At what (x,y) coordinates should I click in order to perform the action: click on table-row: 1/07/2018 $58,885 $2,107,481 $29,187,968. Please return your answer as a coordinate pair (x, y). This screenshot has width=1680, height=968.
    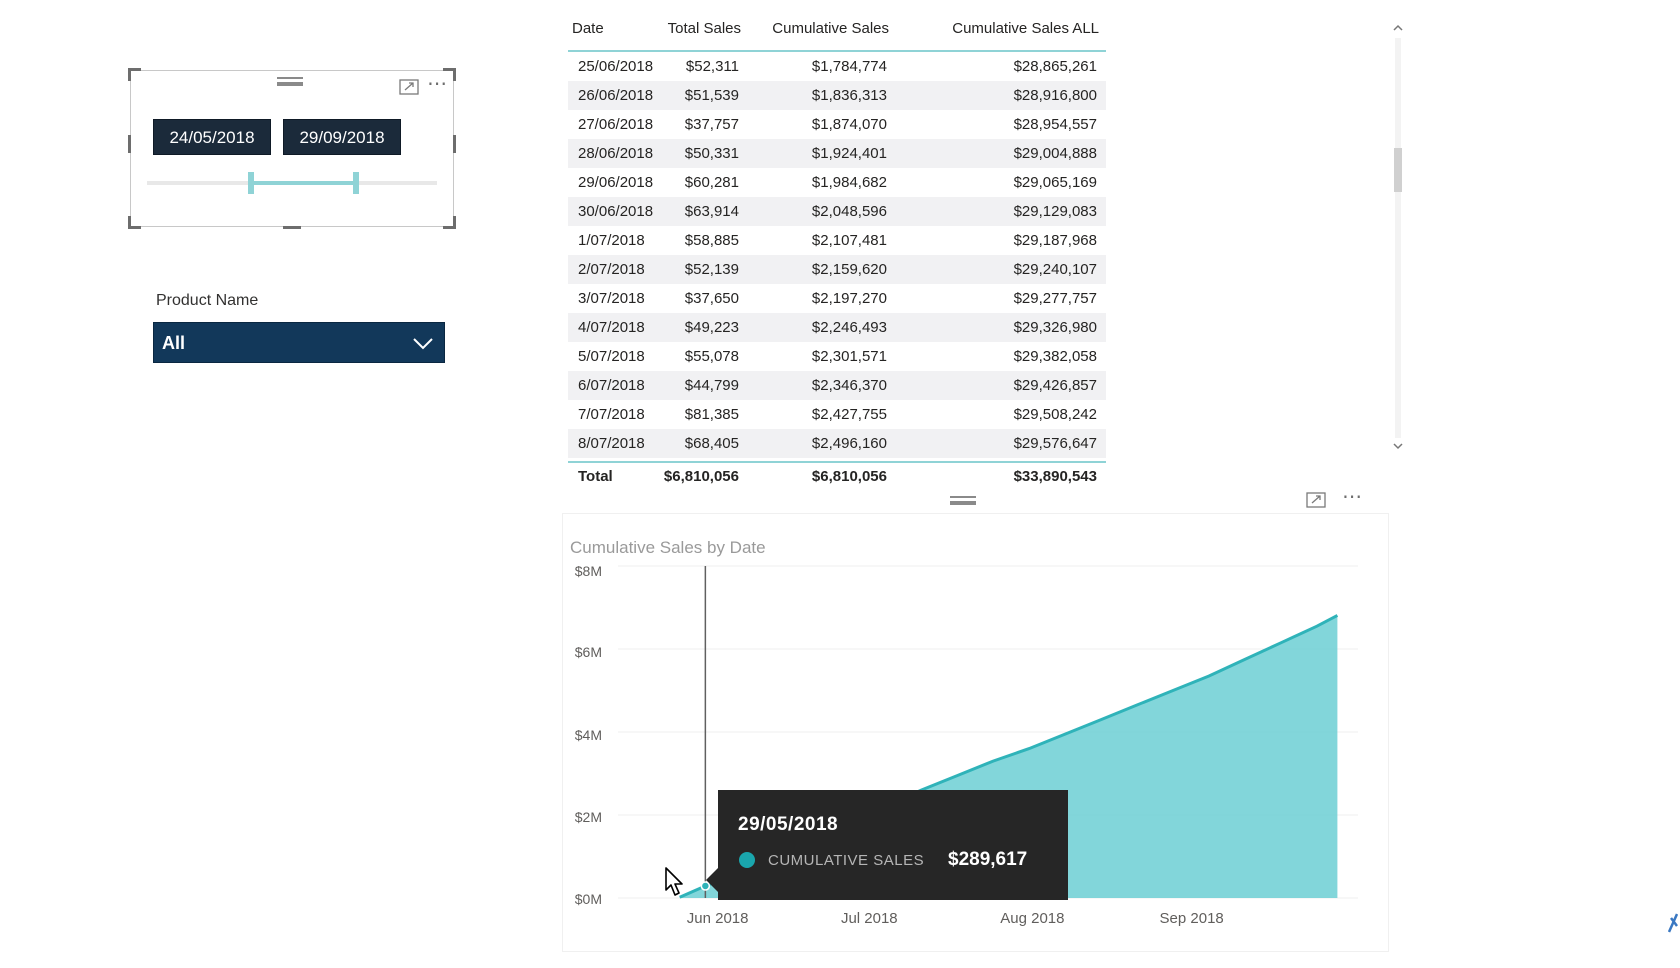
    Looking at the image, I should click on (837, 240).